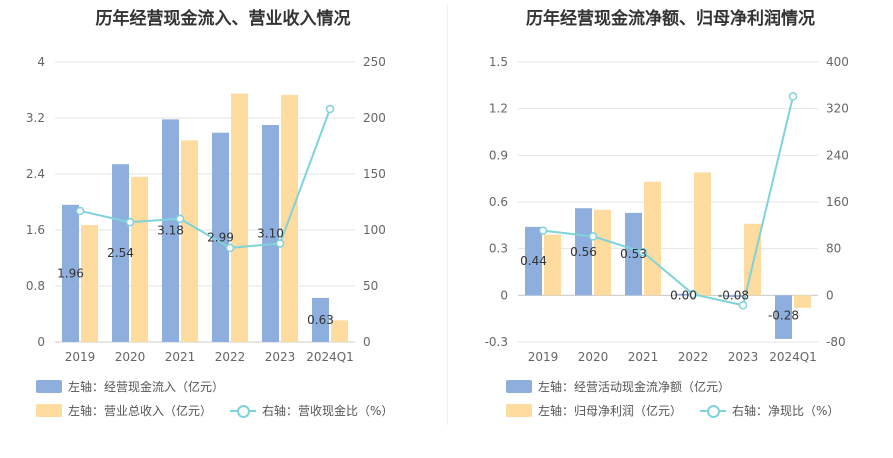  What do you see at coordinates (374, 174) in the screenshot?
I see `y-right-tick-label: 150` at bounding box center [374, 174].